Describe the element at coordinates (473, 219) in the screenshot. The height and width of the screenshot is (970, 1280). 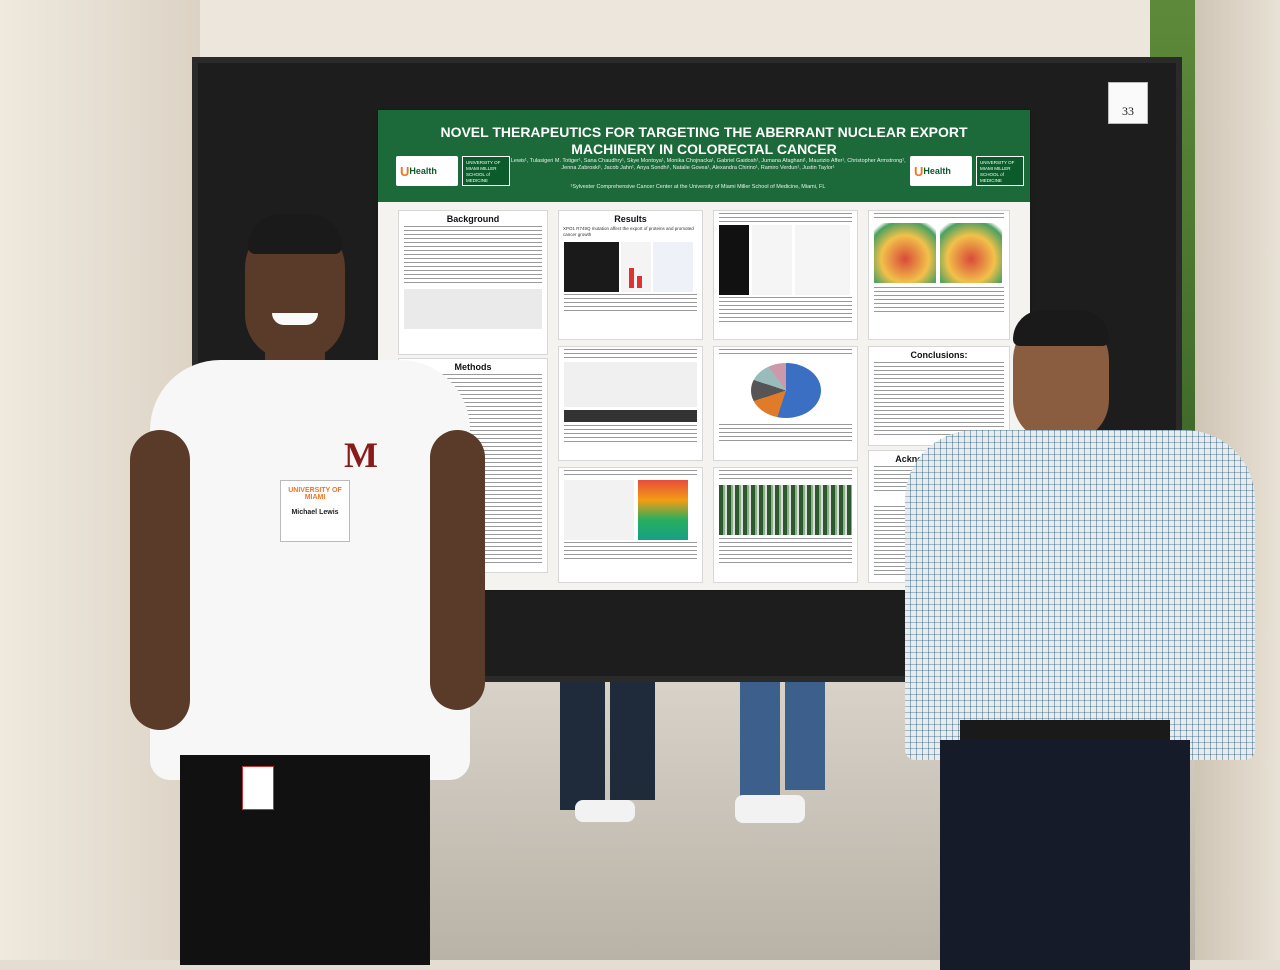
I see `background-heading: Background` at that location.